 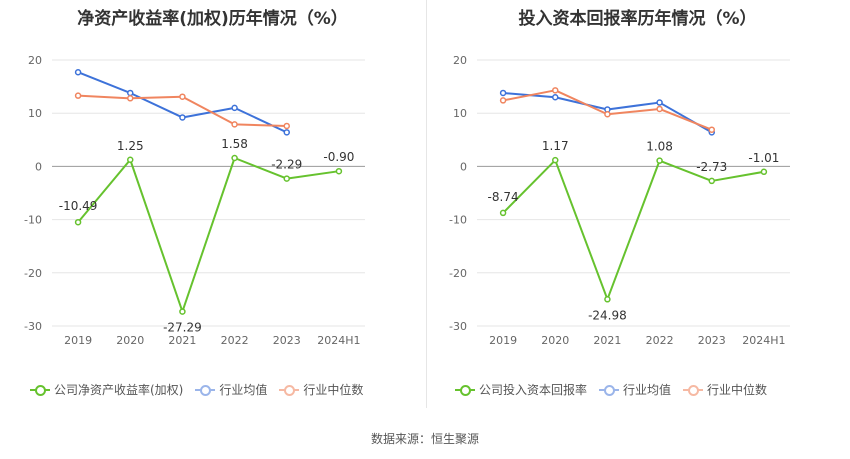 What do you see at coordinates (234, 144) in the screenshot?
I see `data-label: 1.58` at bounding box center [234, 144].